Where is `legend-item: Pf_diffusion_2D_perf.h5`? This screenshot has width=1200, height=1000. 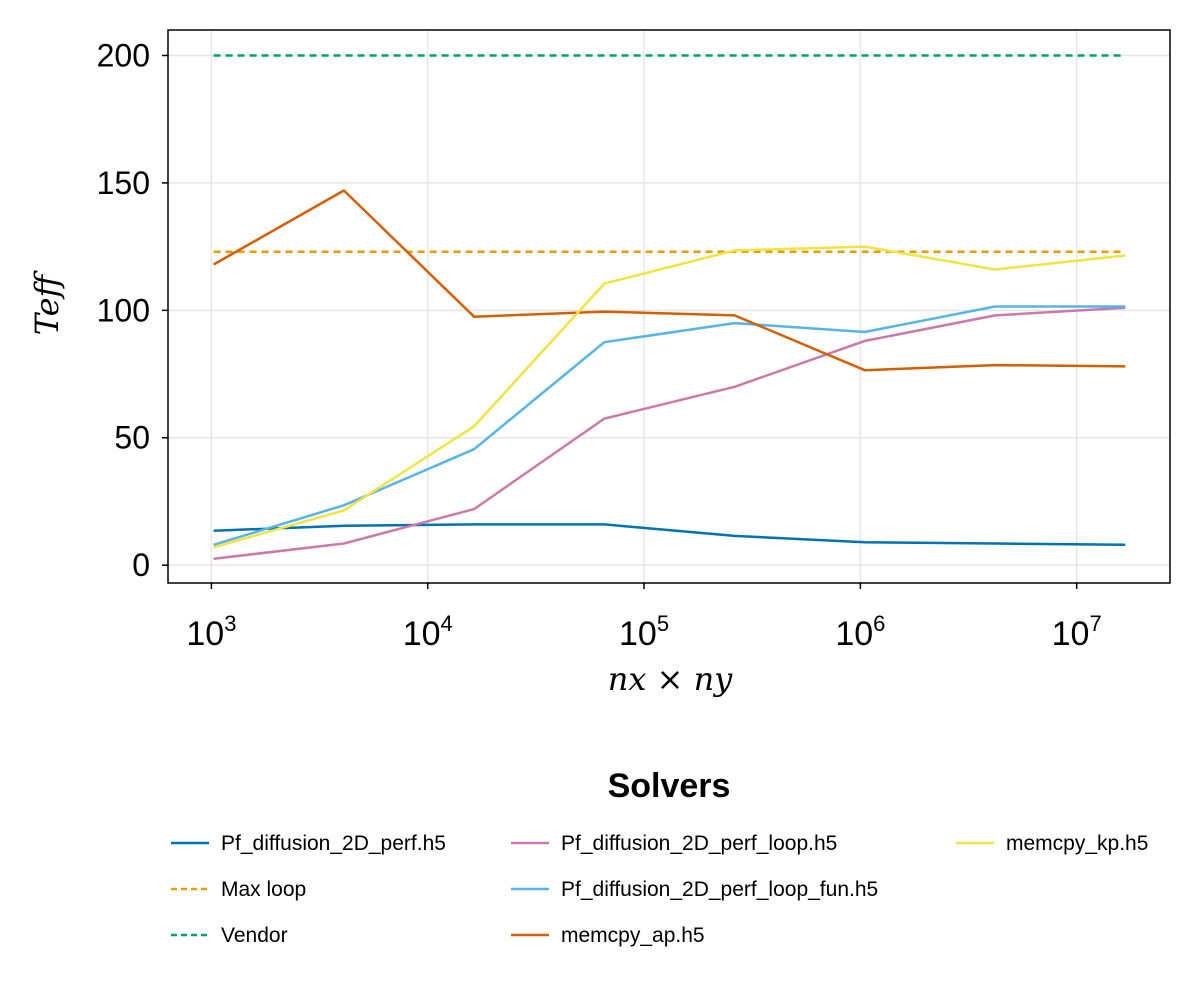 legend-item: Pf_diffusion_2D_perf.h5 is located at coordinates (308, 843).